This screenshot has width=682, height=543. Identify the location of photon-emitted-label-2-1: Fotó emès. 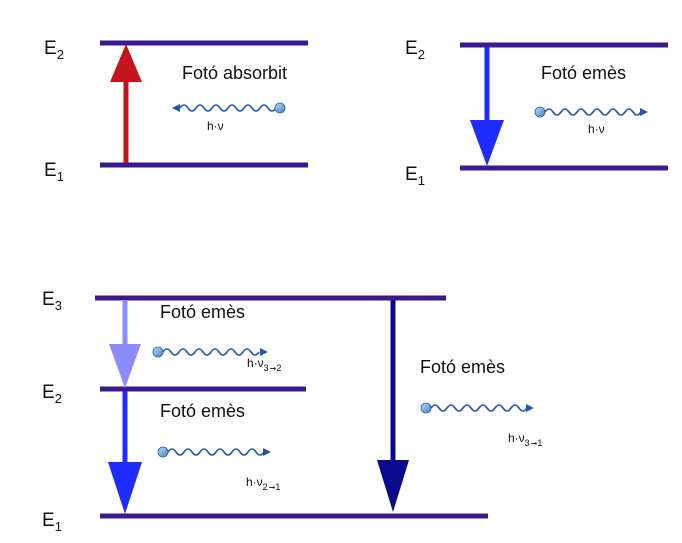
(202, 411).